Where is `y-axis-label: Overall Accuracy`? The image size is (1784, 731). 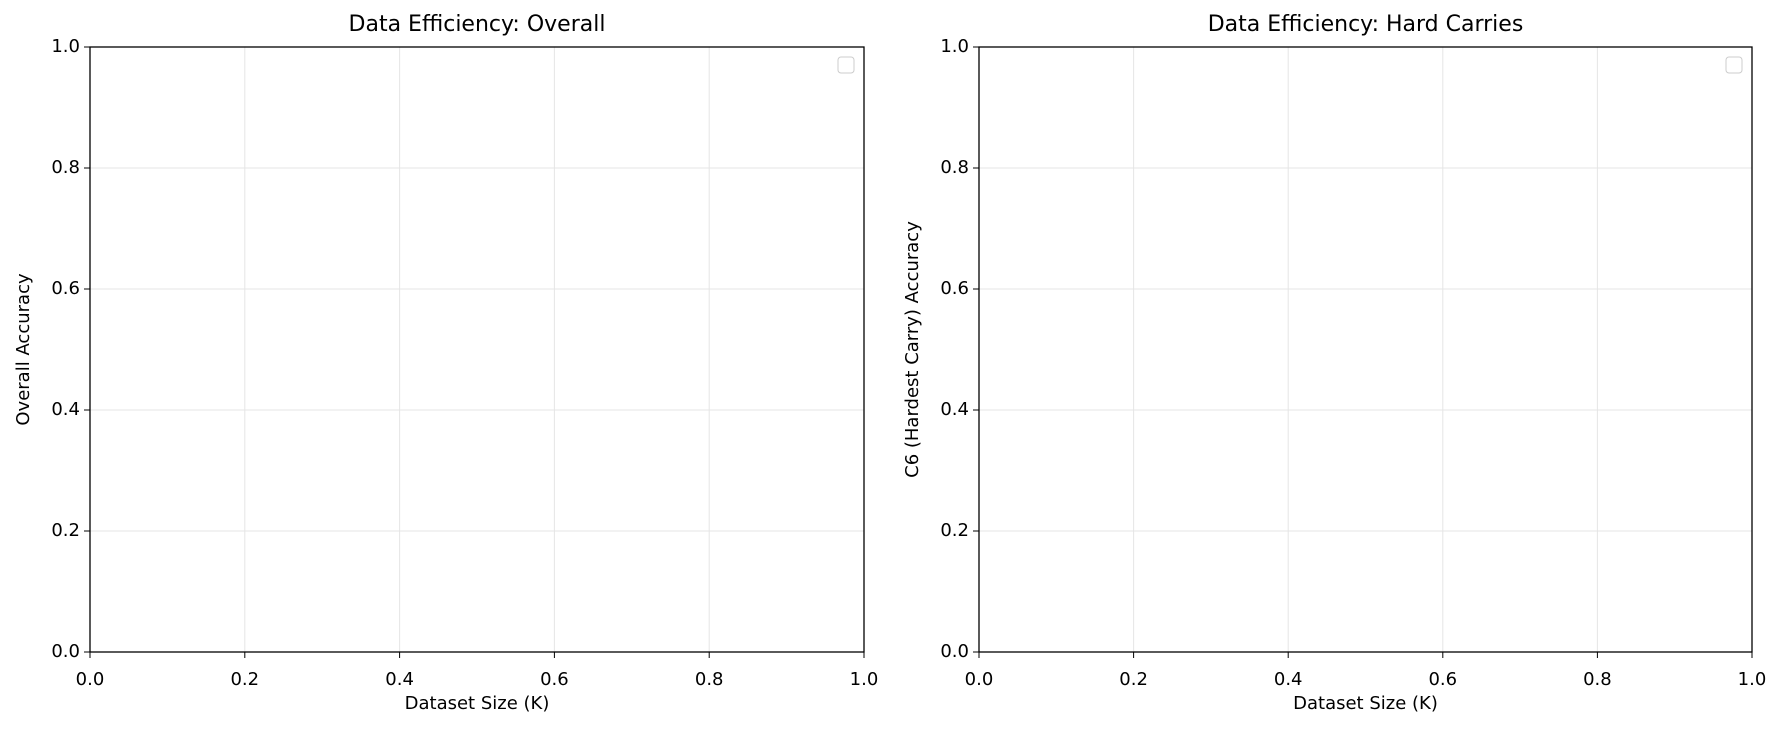 y-axis-label: Overall Accuracy is located at coordinates (23, 349).